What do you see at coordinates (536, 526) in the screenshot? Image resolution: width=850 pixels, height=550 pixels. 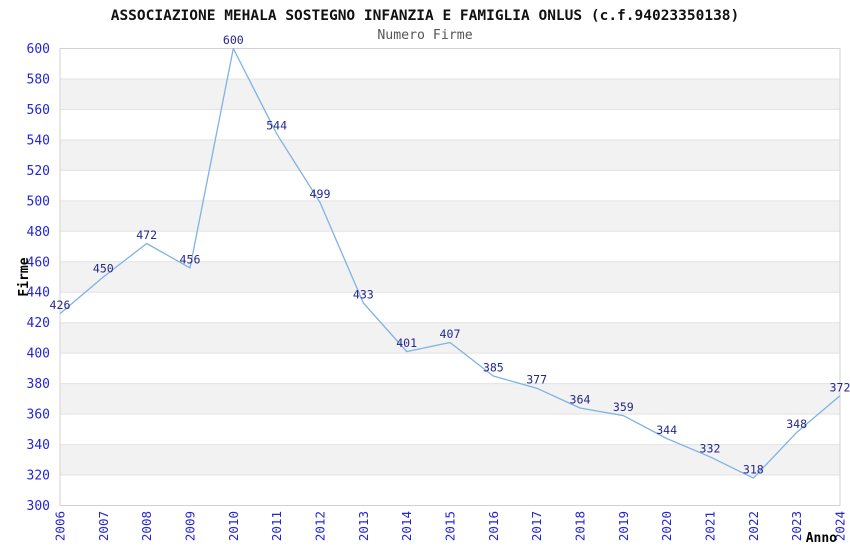 I see `x-tick-label: 2017` at bounding box center [536, 526].